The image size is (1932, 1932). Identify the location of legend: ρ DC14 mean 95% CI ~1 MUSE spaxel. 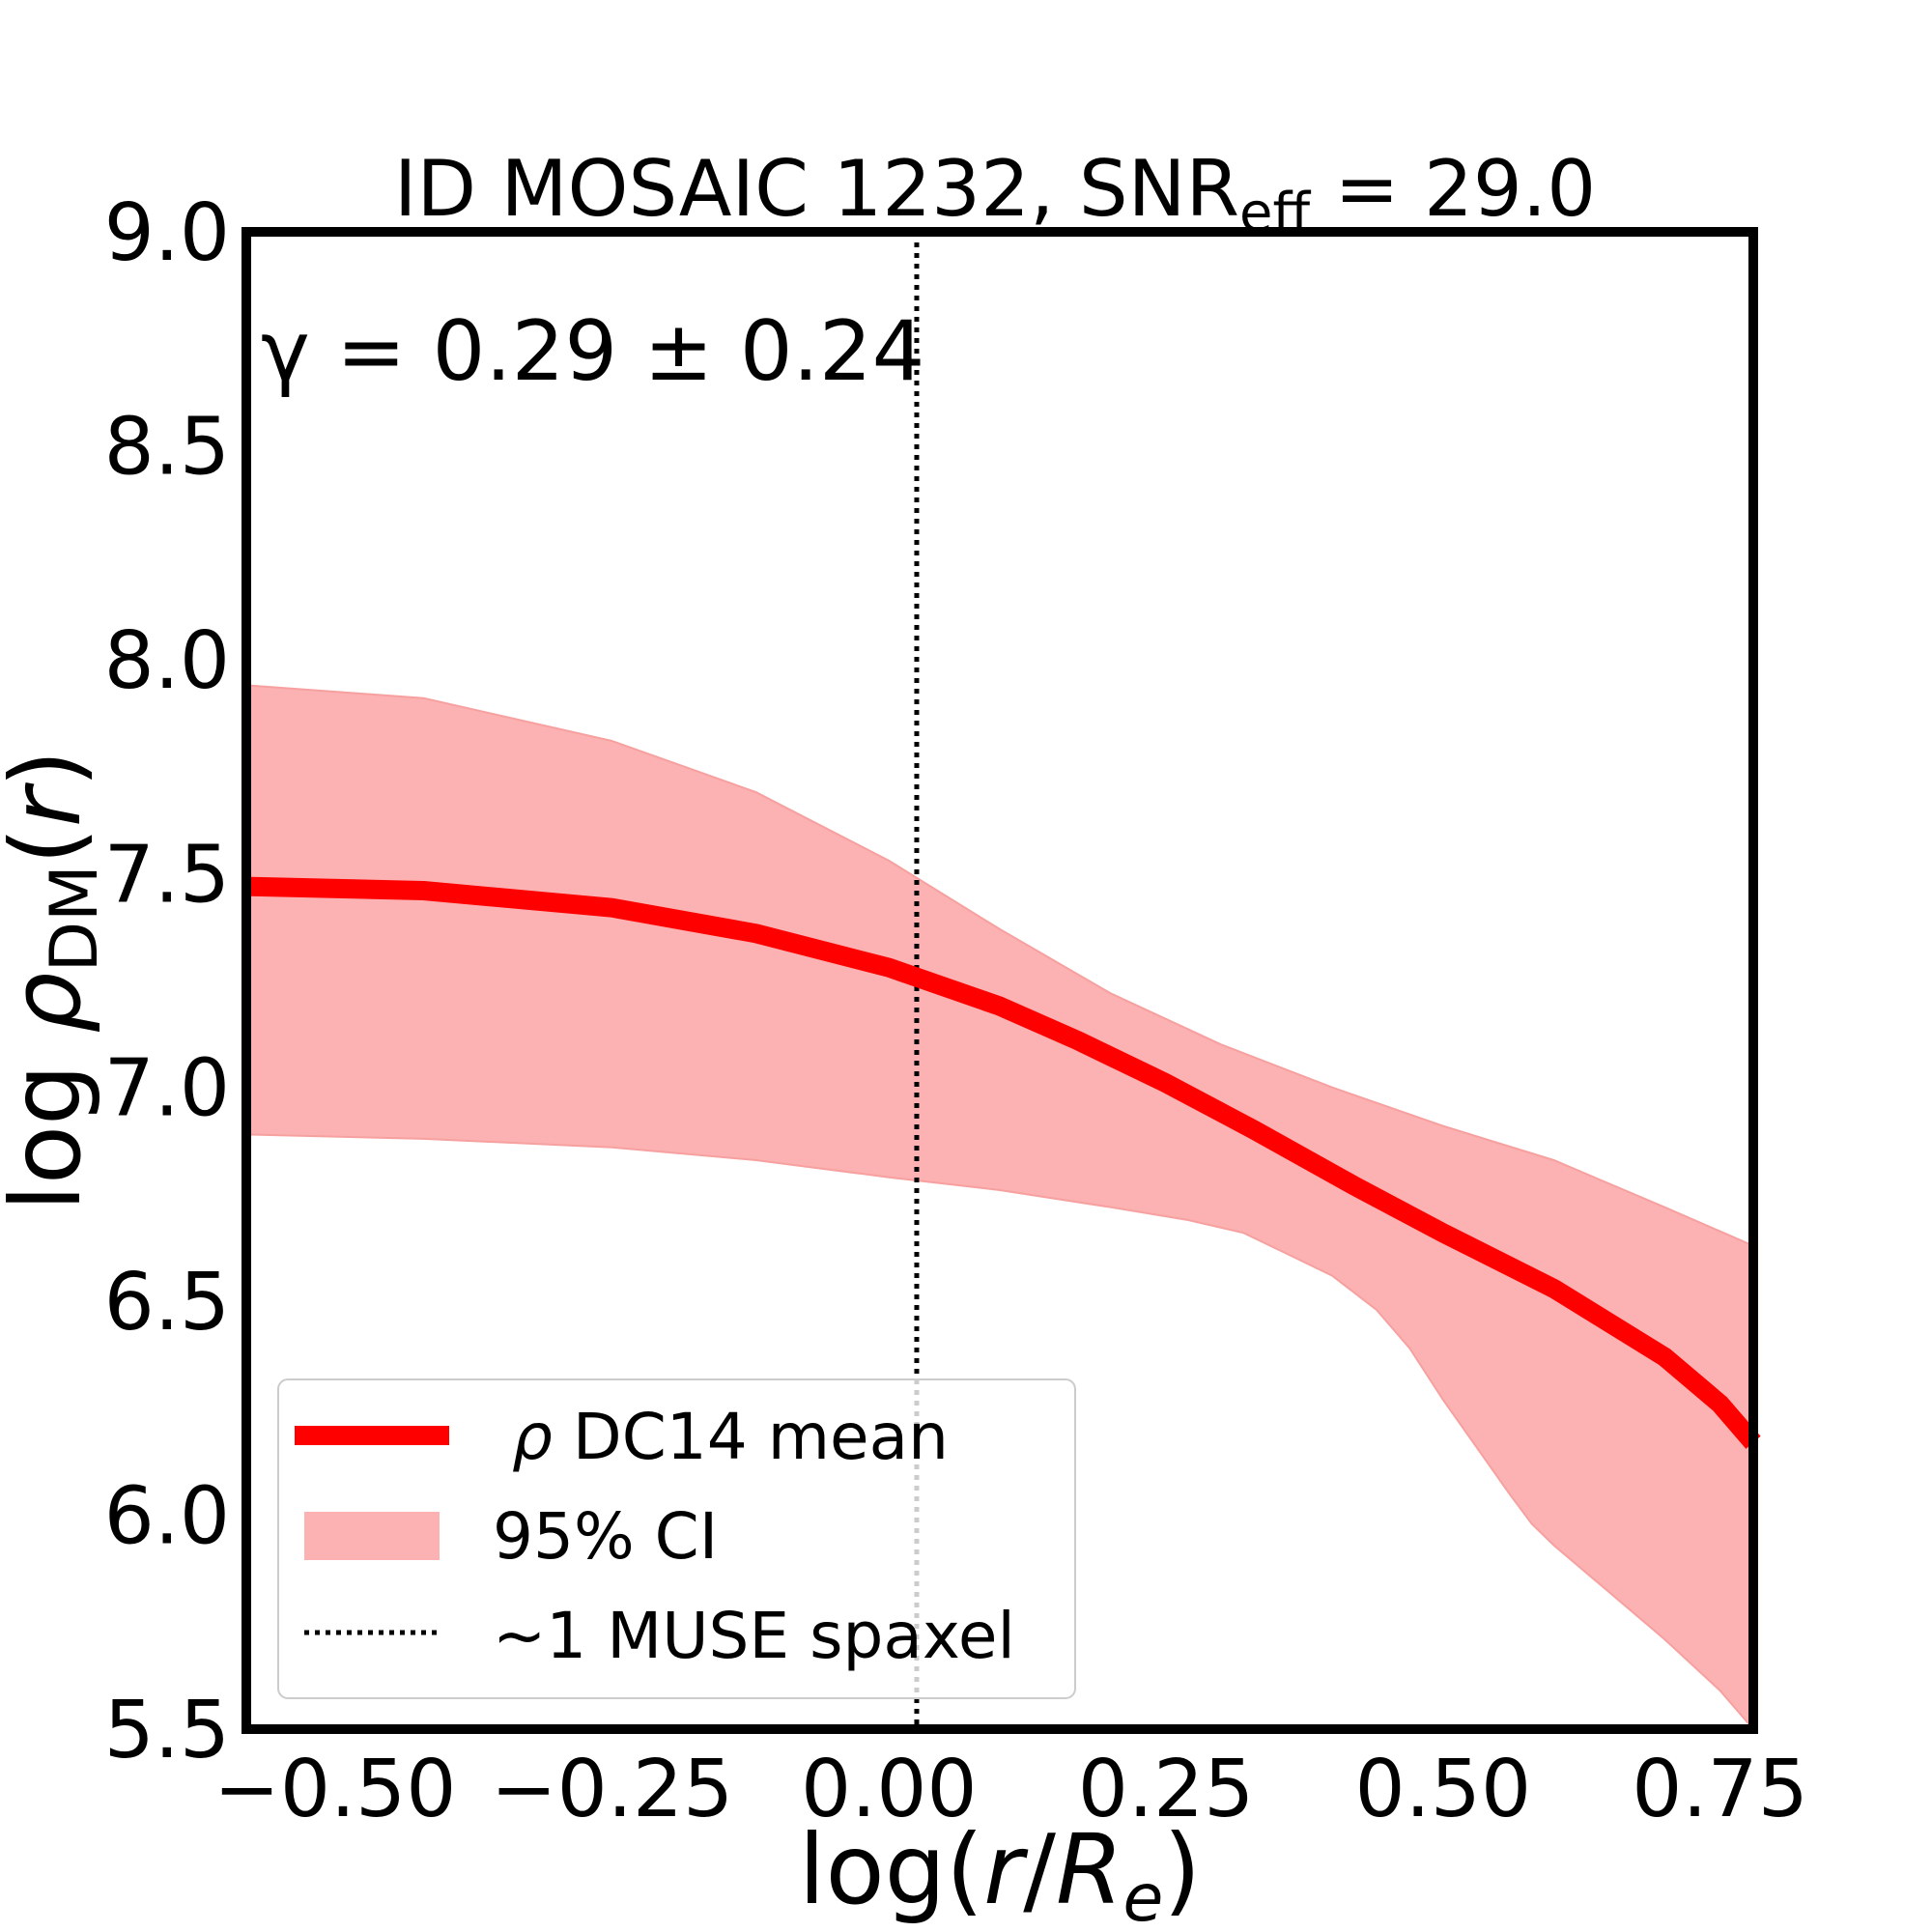
(676, 1538).